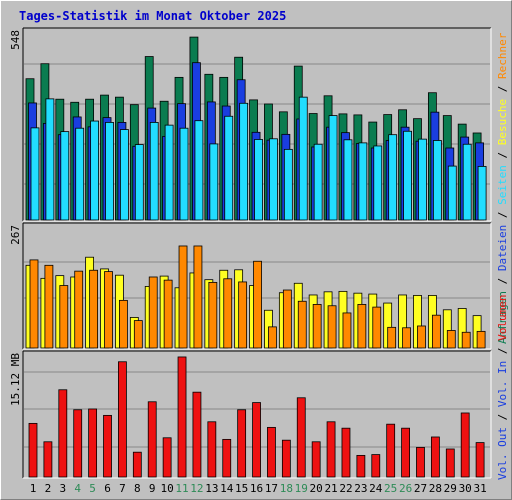 This screenshot has width=512, height=500. I want to click on x-tick-label: 15, so click(241, 488).